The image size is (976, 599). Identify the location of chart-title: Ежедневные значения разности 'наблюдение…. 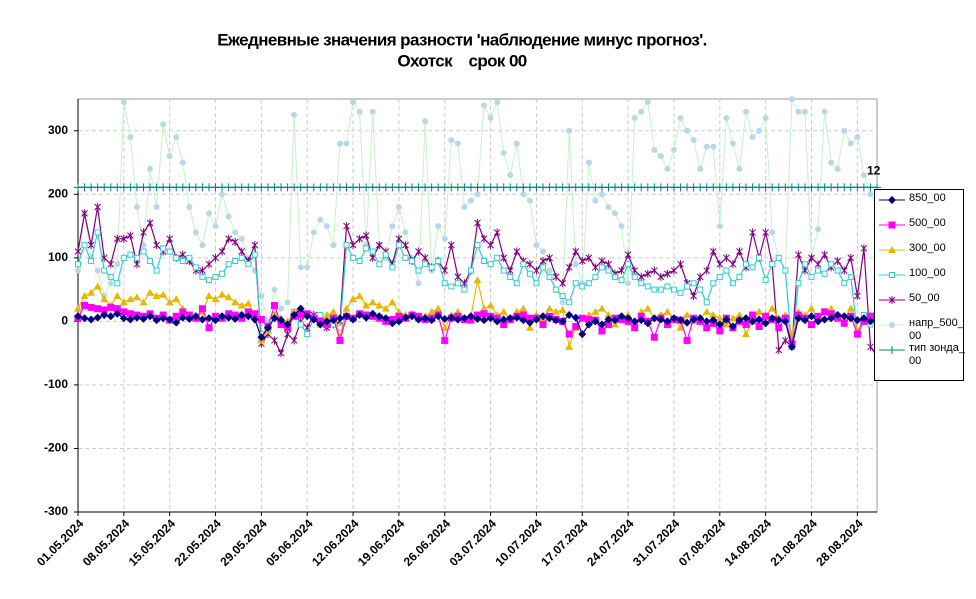
(462, 39).